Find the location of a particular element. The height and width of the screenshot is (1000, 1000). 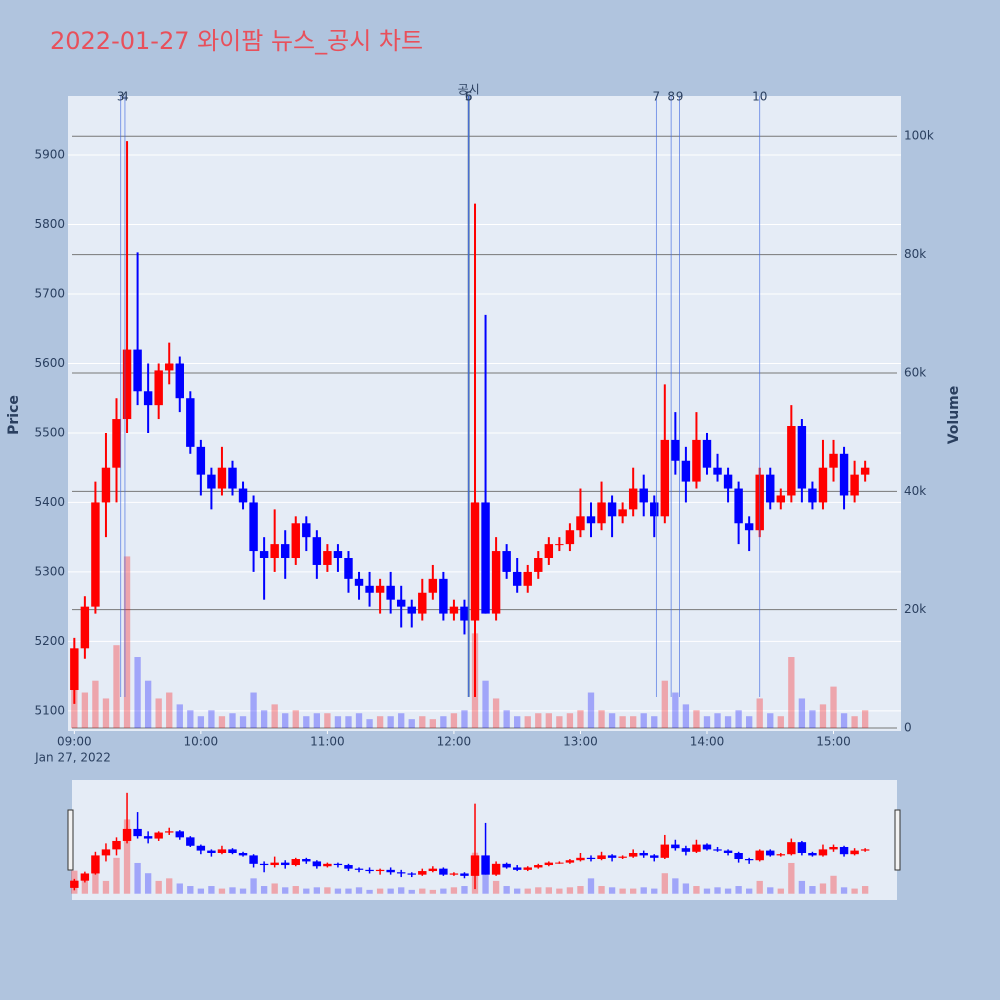

y2-tick-label: 0 is located at coordinates (908, 728).